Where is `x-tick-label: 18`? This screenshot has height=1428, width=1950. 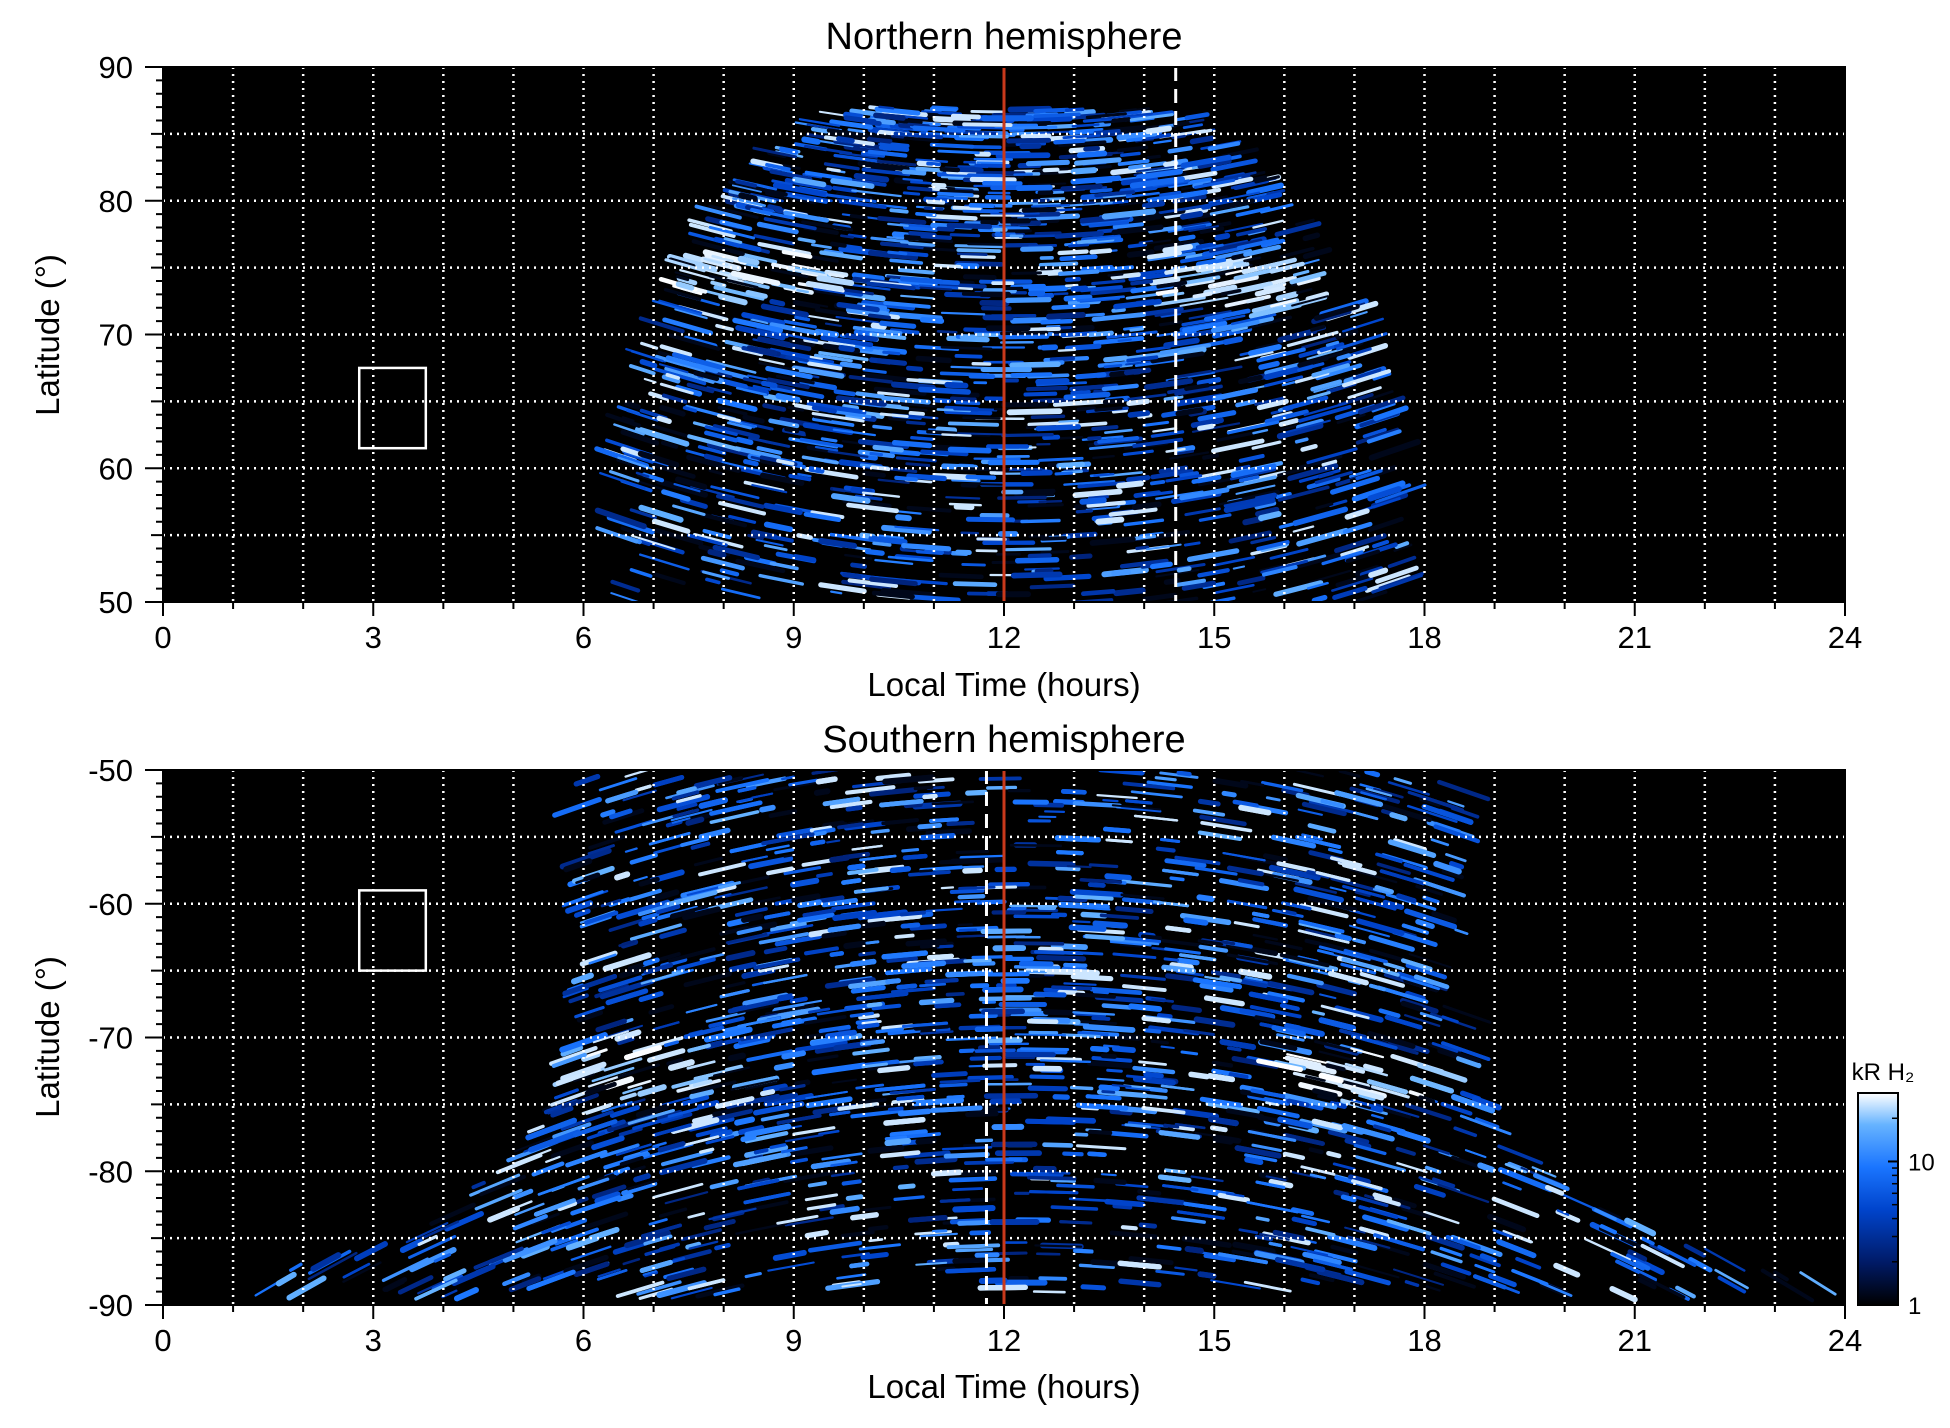 x-tick-label: 18 is located at coordinates (1424, 1340).